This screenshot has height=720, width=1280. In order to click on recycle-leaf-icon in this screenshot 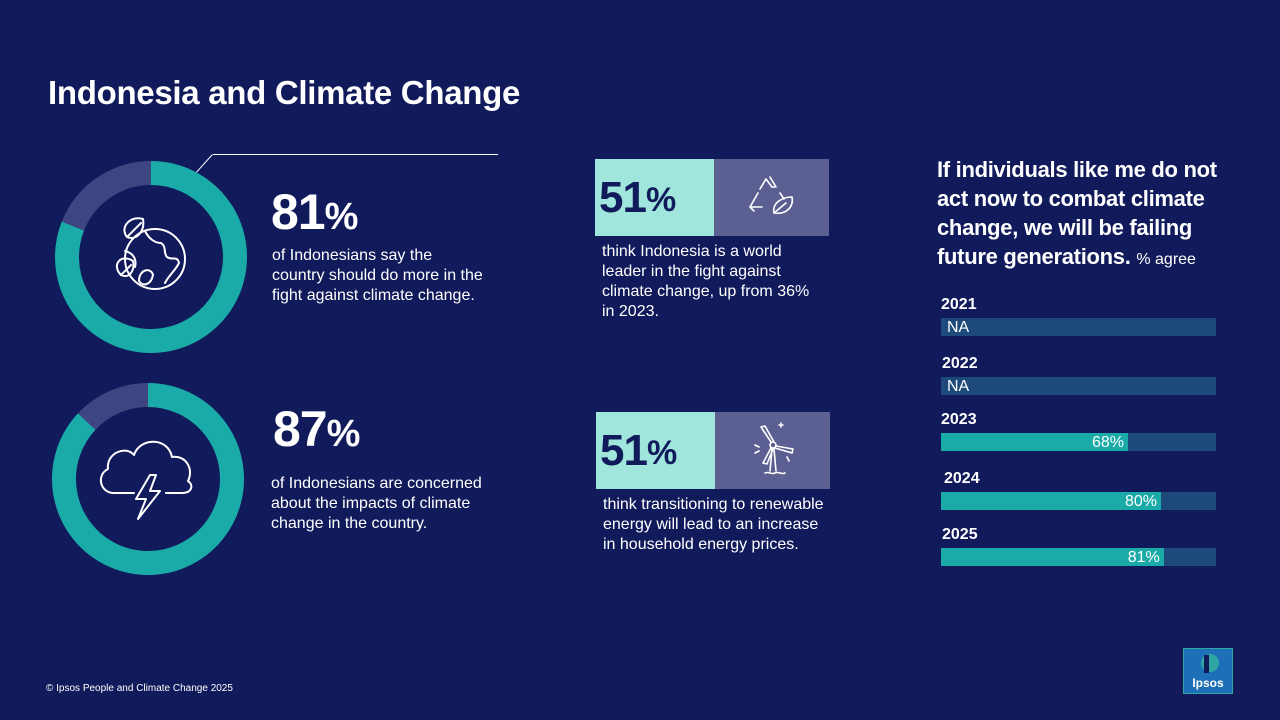, I will do `click(770, 194)`.